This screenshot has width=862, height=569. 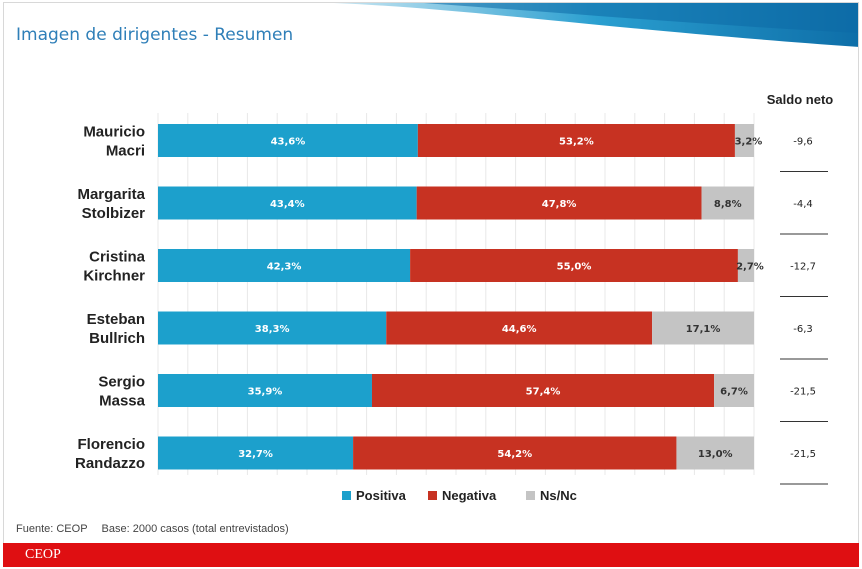 What do you see at coordinates (43, 554) in the screenshot?
I see `brand-label: CEOP` at bounding box center [43, 554].